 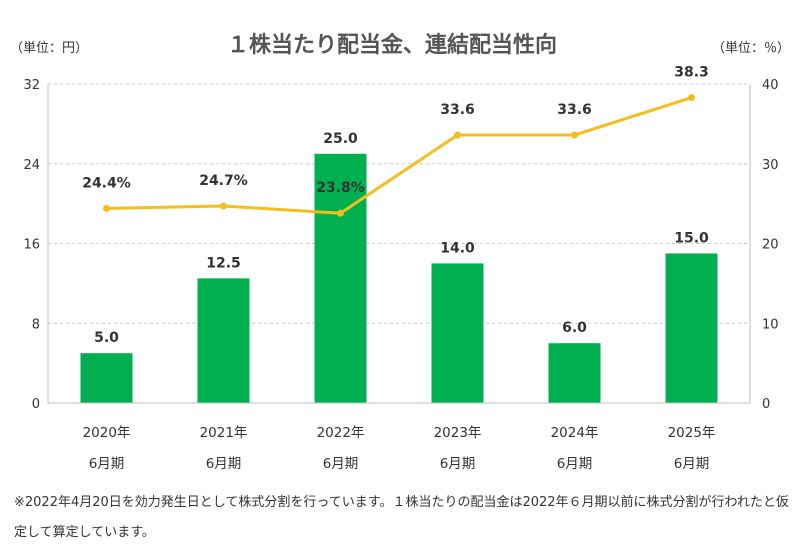 What do you see at coordinates (770, 85) in the screenshot?
I see `right-tick-label: 40` at bounding box center [770, 85].